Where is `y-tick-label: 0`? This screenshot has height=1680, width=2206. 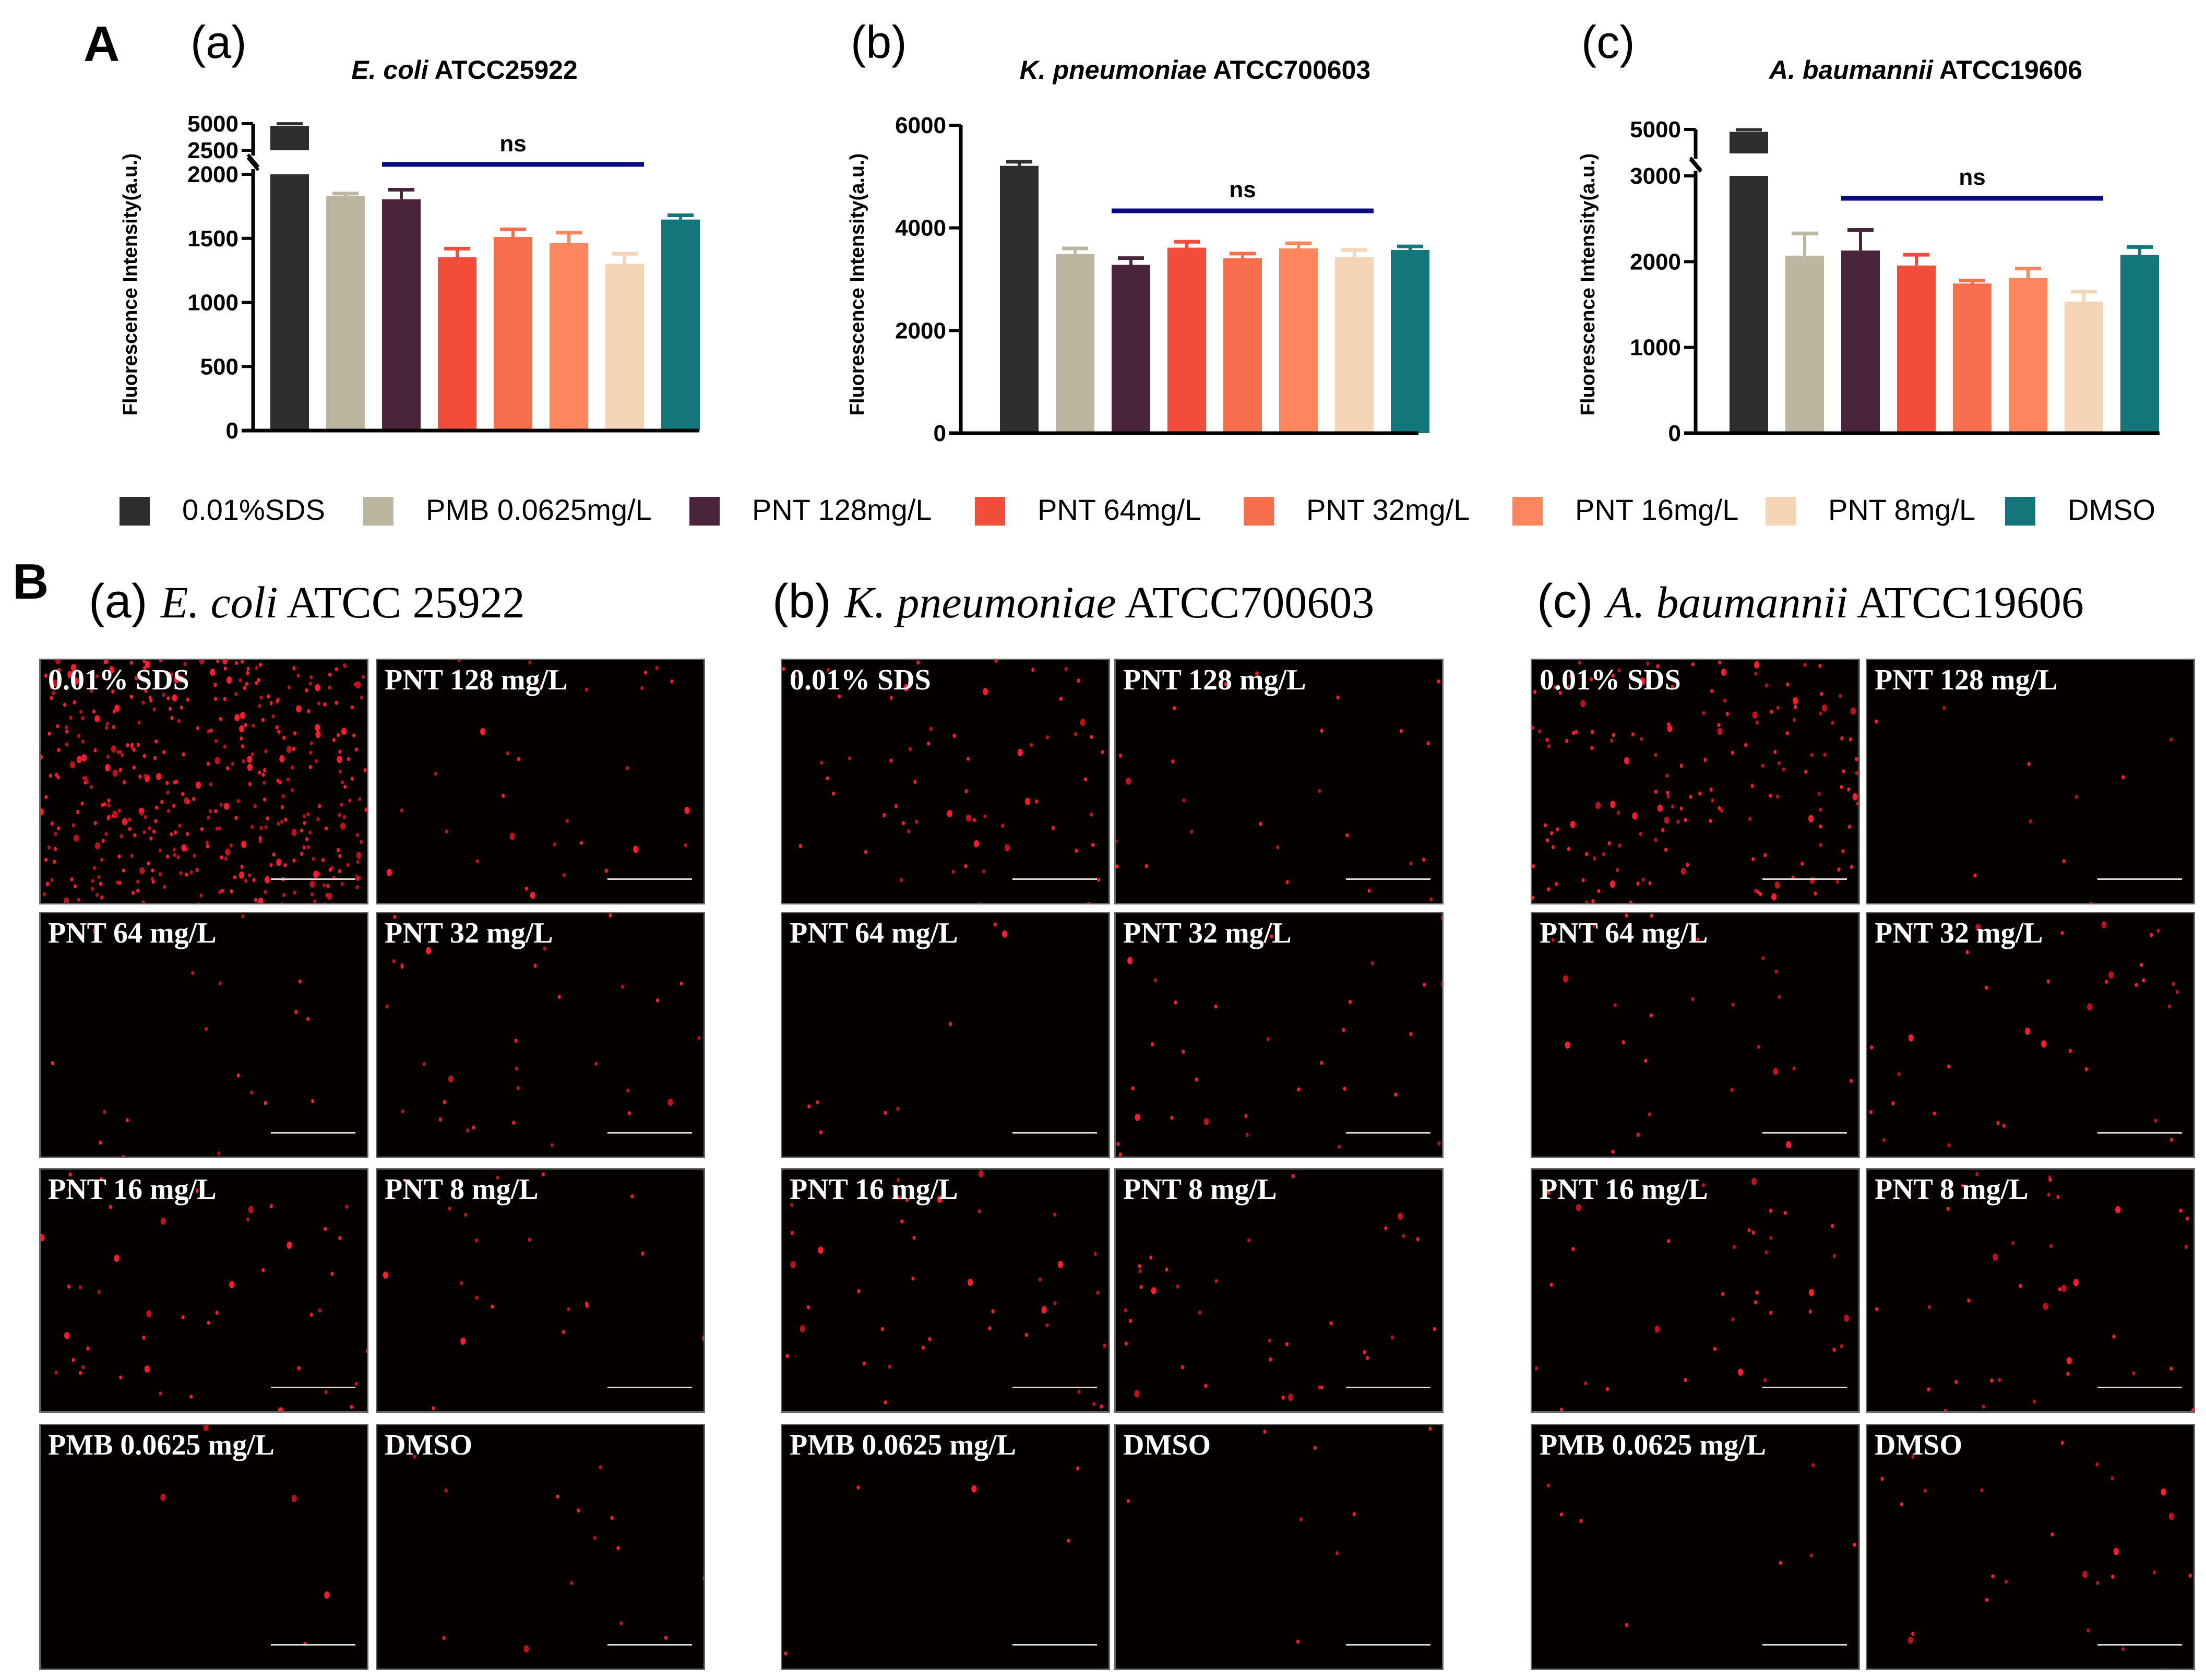 y-tick-label: 0 is located at coordinates (940, 433).